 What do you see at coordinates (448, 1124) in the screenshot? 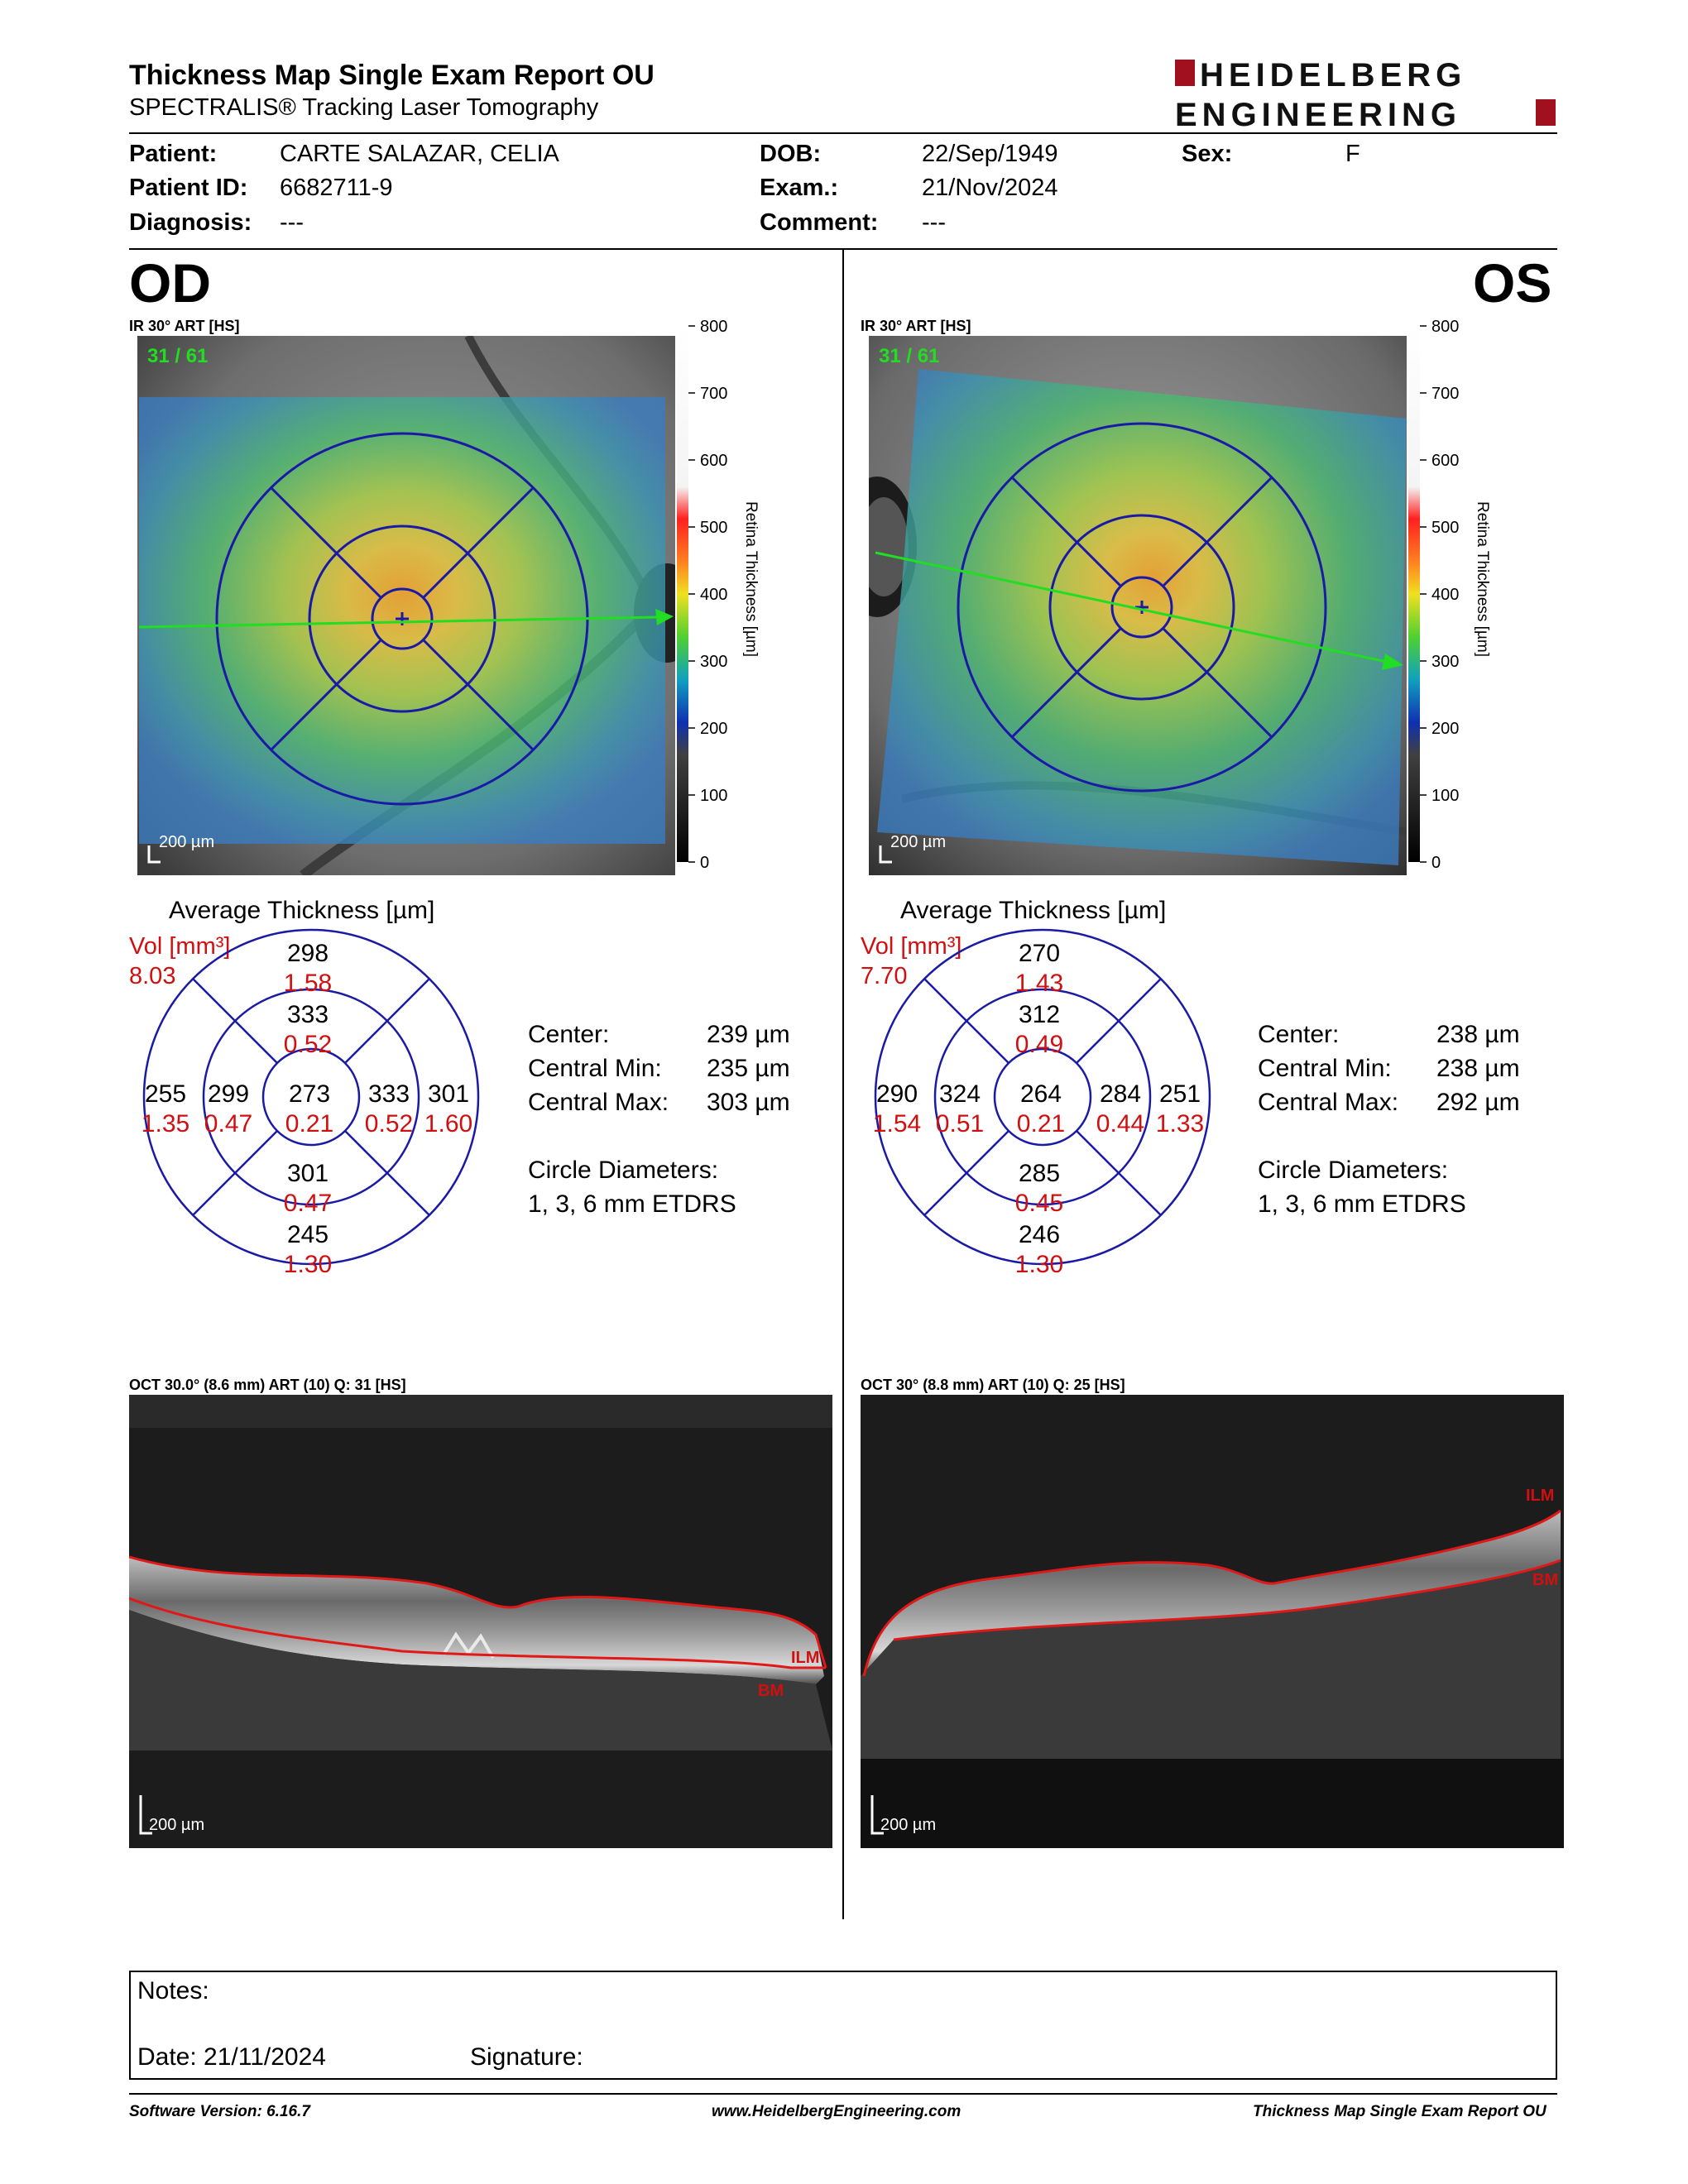
I see `od-outer-right-volume: 1.60` at bounding box center [448, 1124].